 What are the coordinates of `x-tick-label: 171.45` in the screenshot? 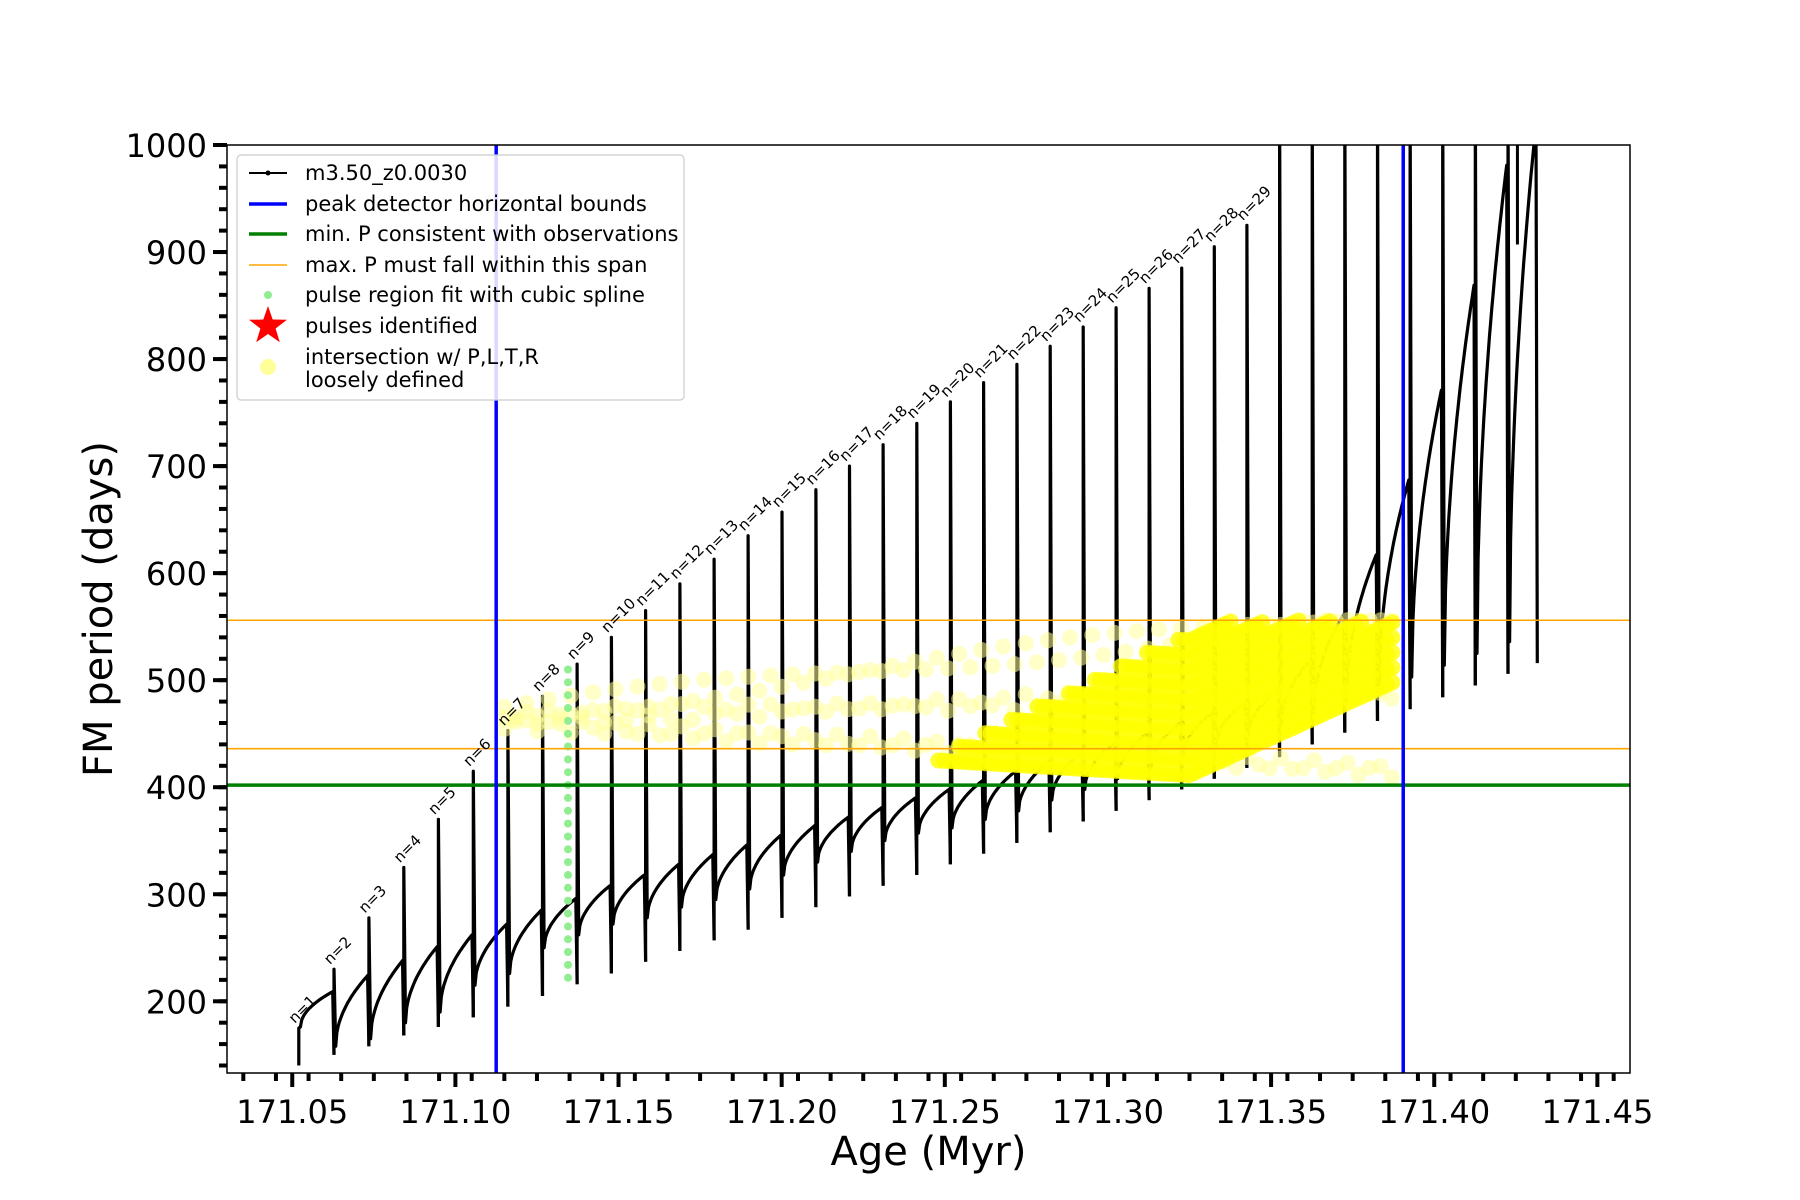 It's located at (1597, 1112).